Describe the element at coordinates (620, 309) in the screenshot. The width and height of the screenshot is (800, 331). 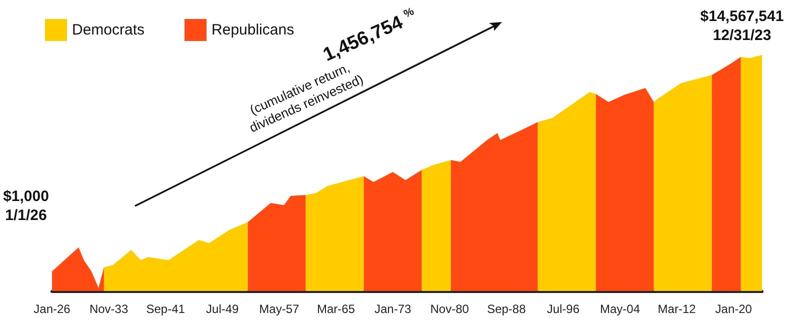
I see `x-tick-label: May-04` at that location.